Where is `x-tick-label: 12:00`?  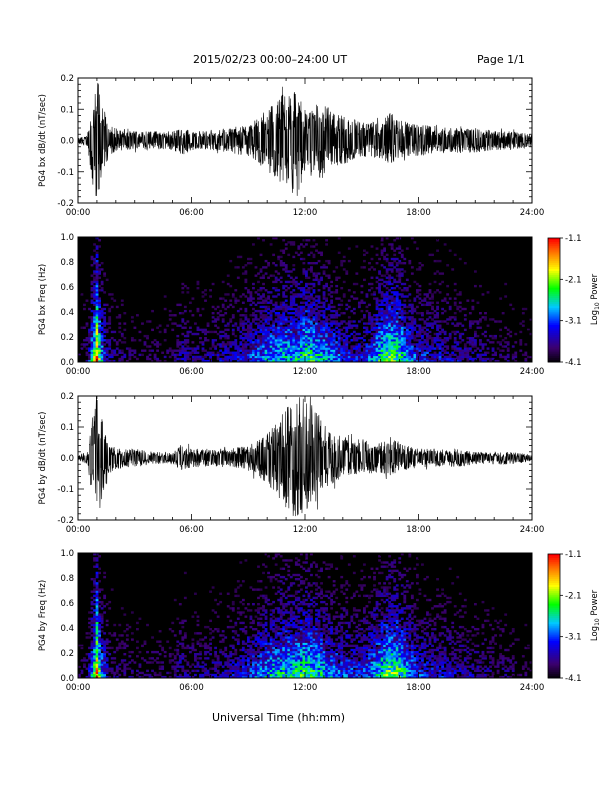 x-tick-label: 12:00 is located at coordinates (305, 213).